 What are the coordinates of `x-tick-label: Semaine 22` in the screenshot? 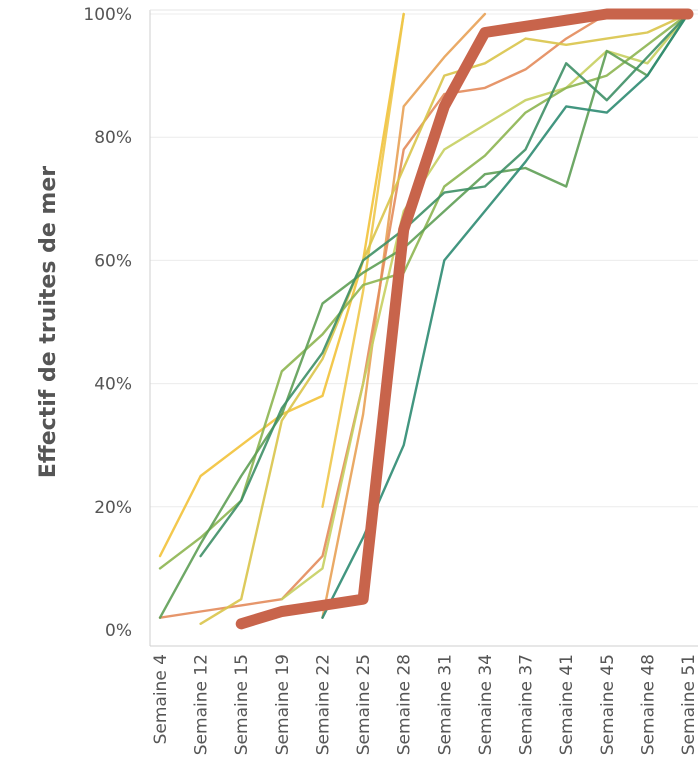 It's located at (323, 704).